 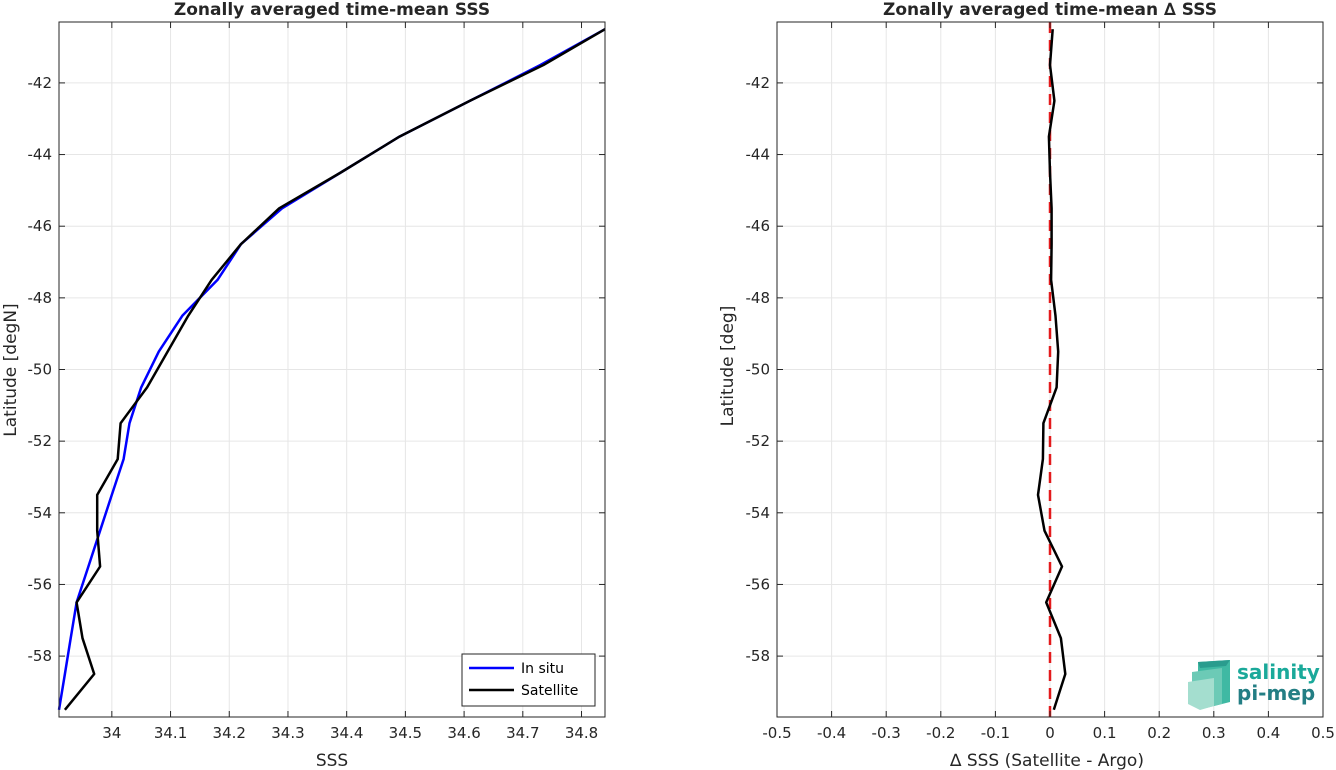 What do you see at coordinates (40, 226) in the screenshot?
I see `sss-y-tick-label-2: -46` at bounding box center [40, 226].